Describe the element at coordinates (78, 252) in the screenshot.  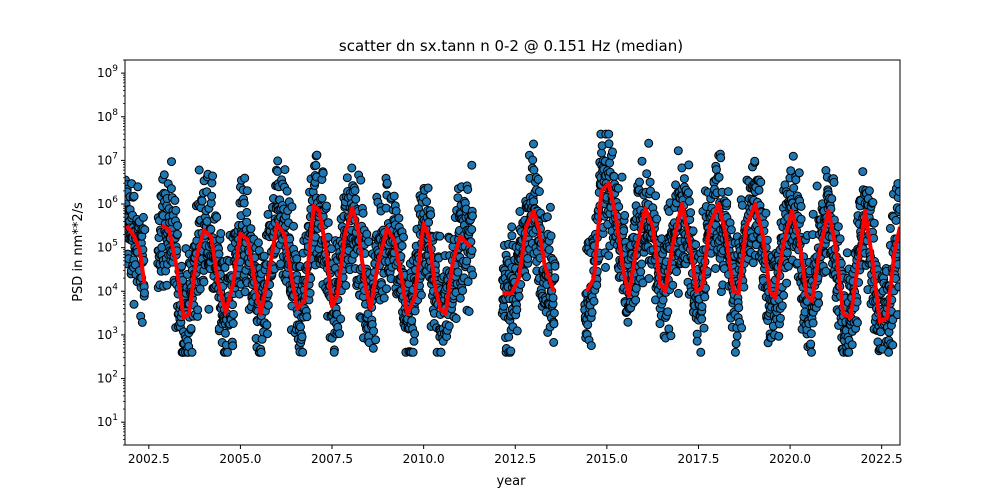
I see `y-axis-label: PSD in nm**2/s` at that location.